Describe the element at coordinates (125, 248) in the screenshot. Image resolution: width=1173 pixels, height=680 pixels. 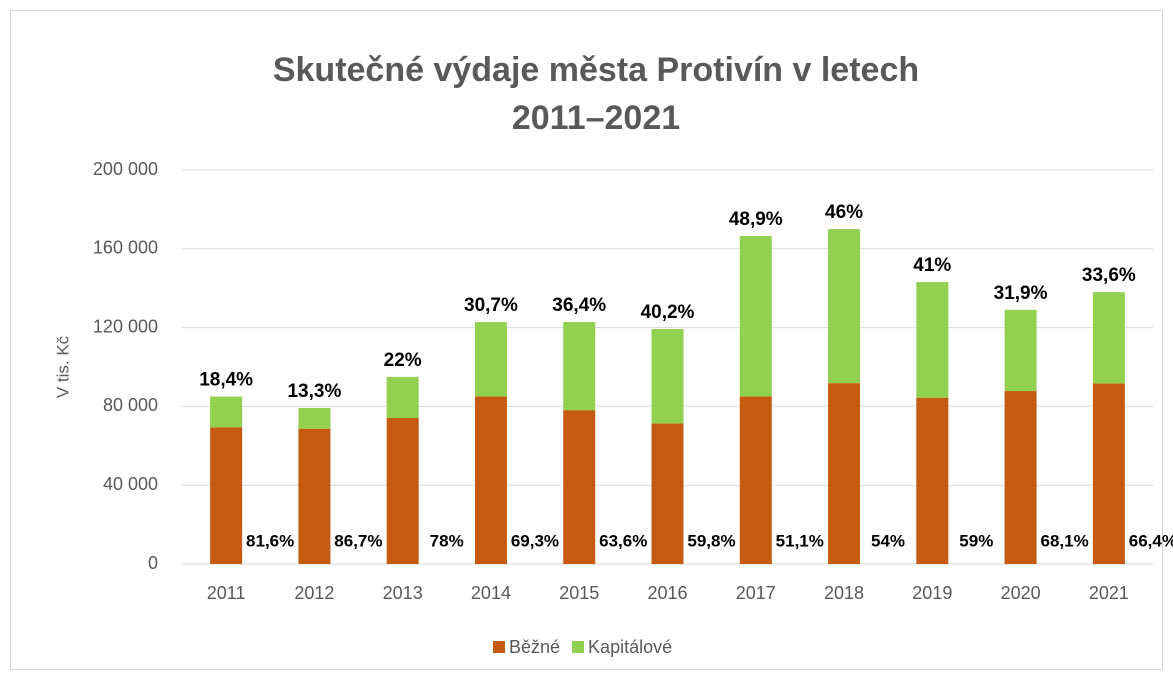
I see `y-tick-label: 160 000` at that location.